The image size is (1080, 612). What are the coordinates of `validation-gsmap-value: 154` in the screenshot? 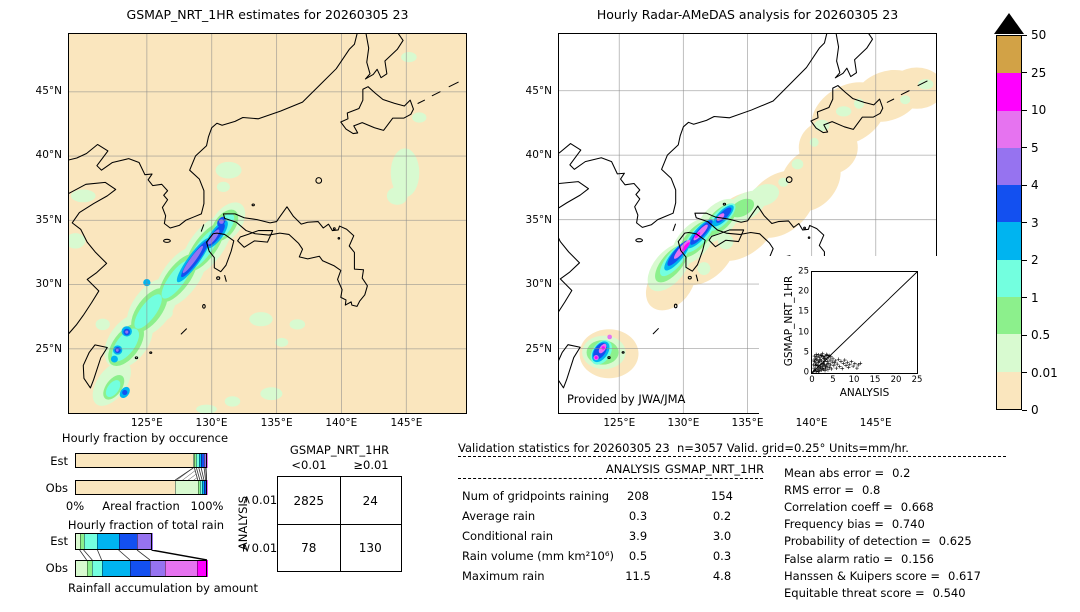 It's located at (722, 496).